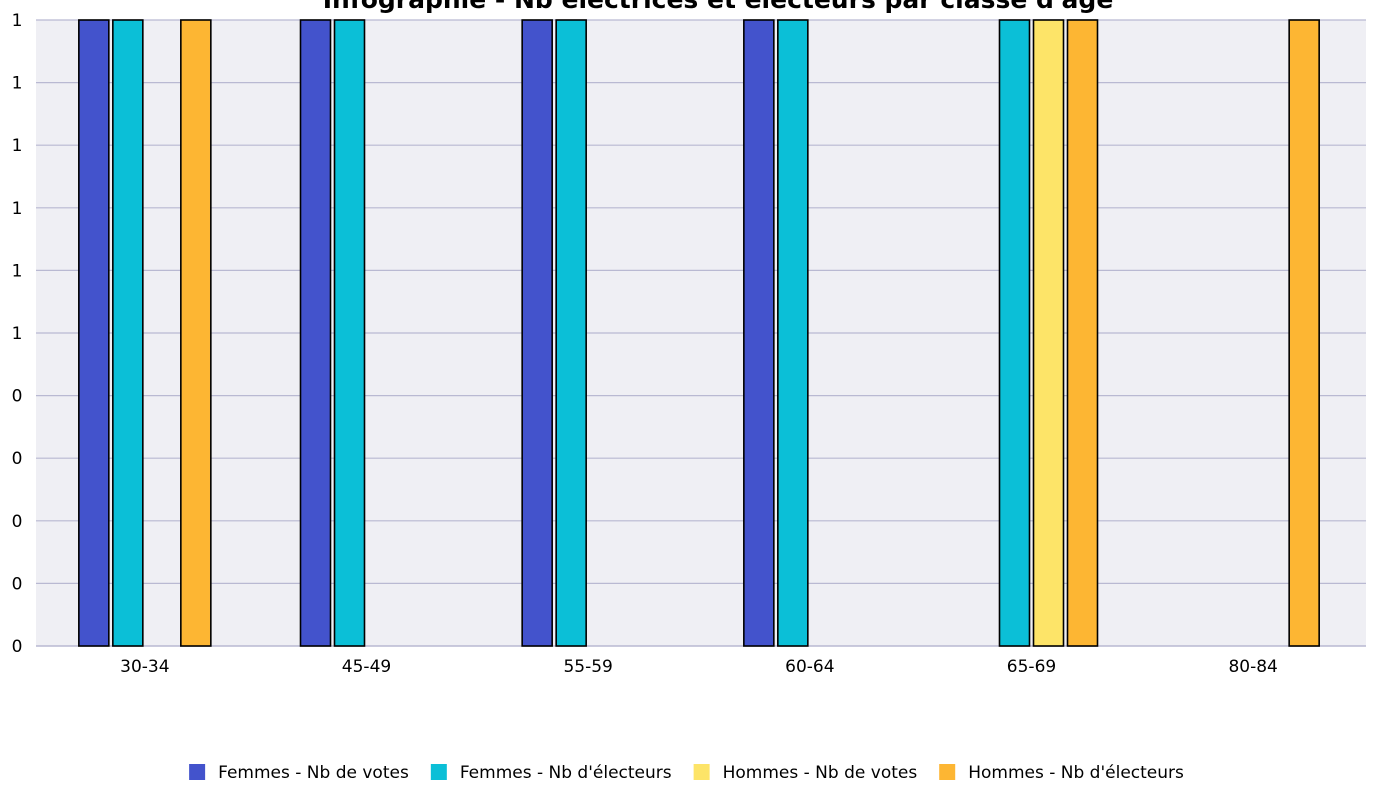 The width and height of the screenshot is (1373, 793). I want to click on x-axis-ticks: 30-34 45-49 55-59 60-64 65-69 80-84, so click(699, 667).